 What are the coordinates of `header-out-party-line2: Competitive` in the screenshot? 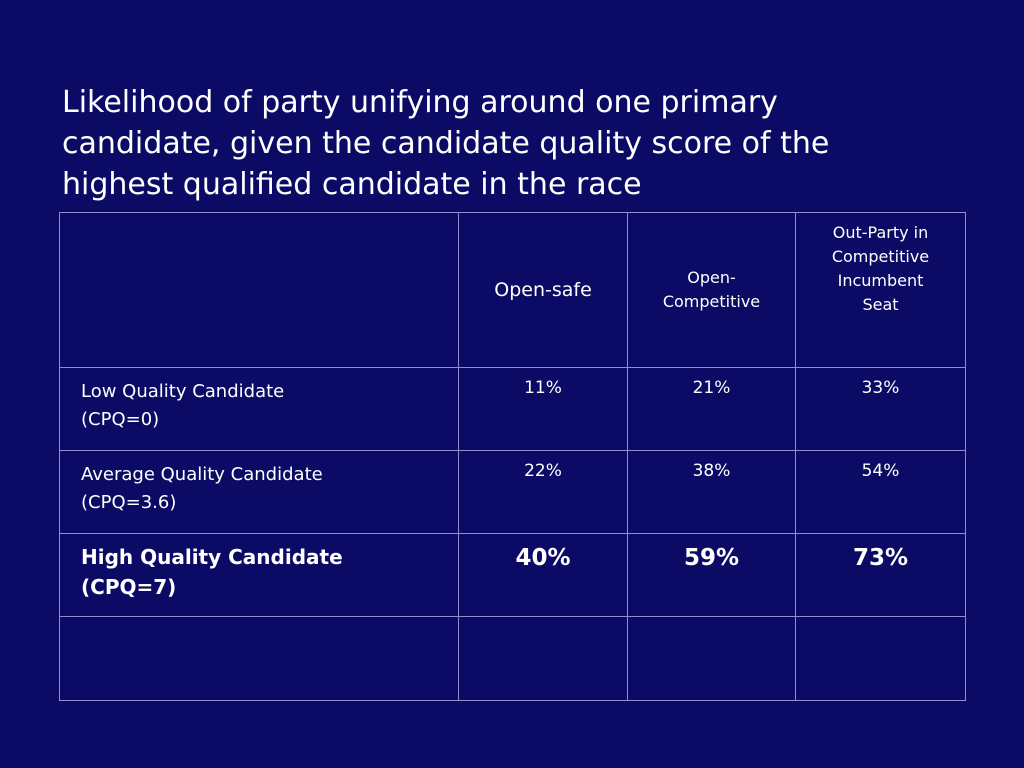 It's located at (880, 256).